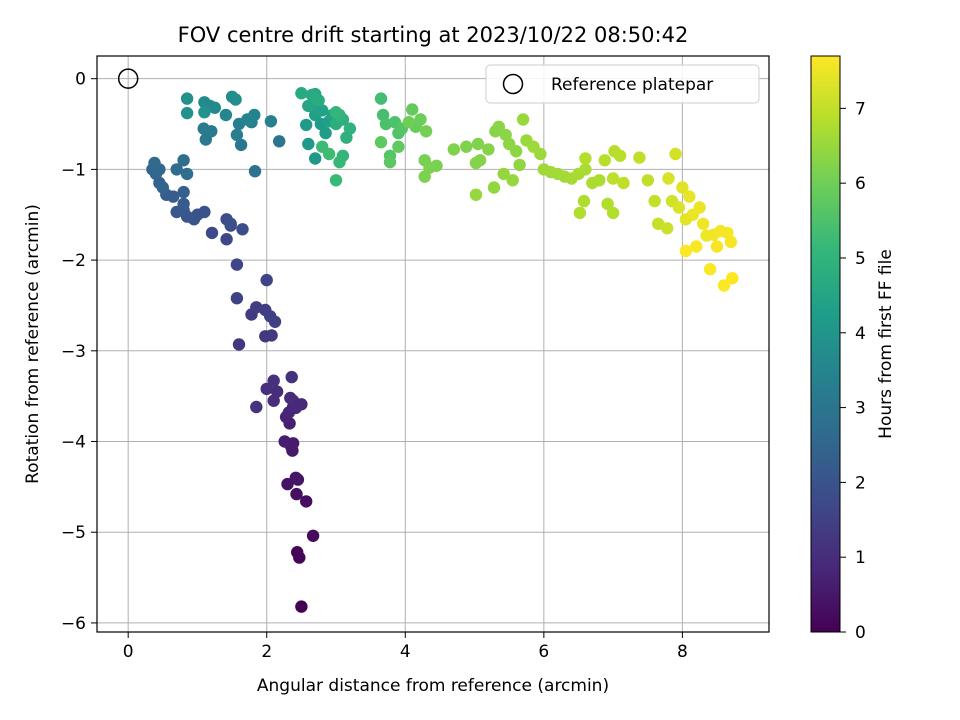  Describe the element at coordinates (433, 686) in the screenshot. I see `x-axis-label: Angular distance from reference (arcmin)` at that location.